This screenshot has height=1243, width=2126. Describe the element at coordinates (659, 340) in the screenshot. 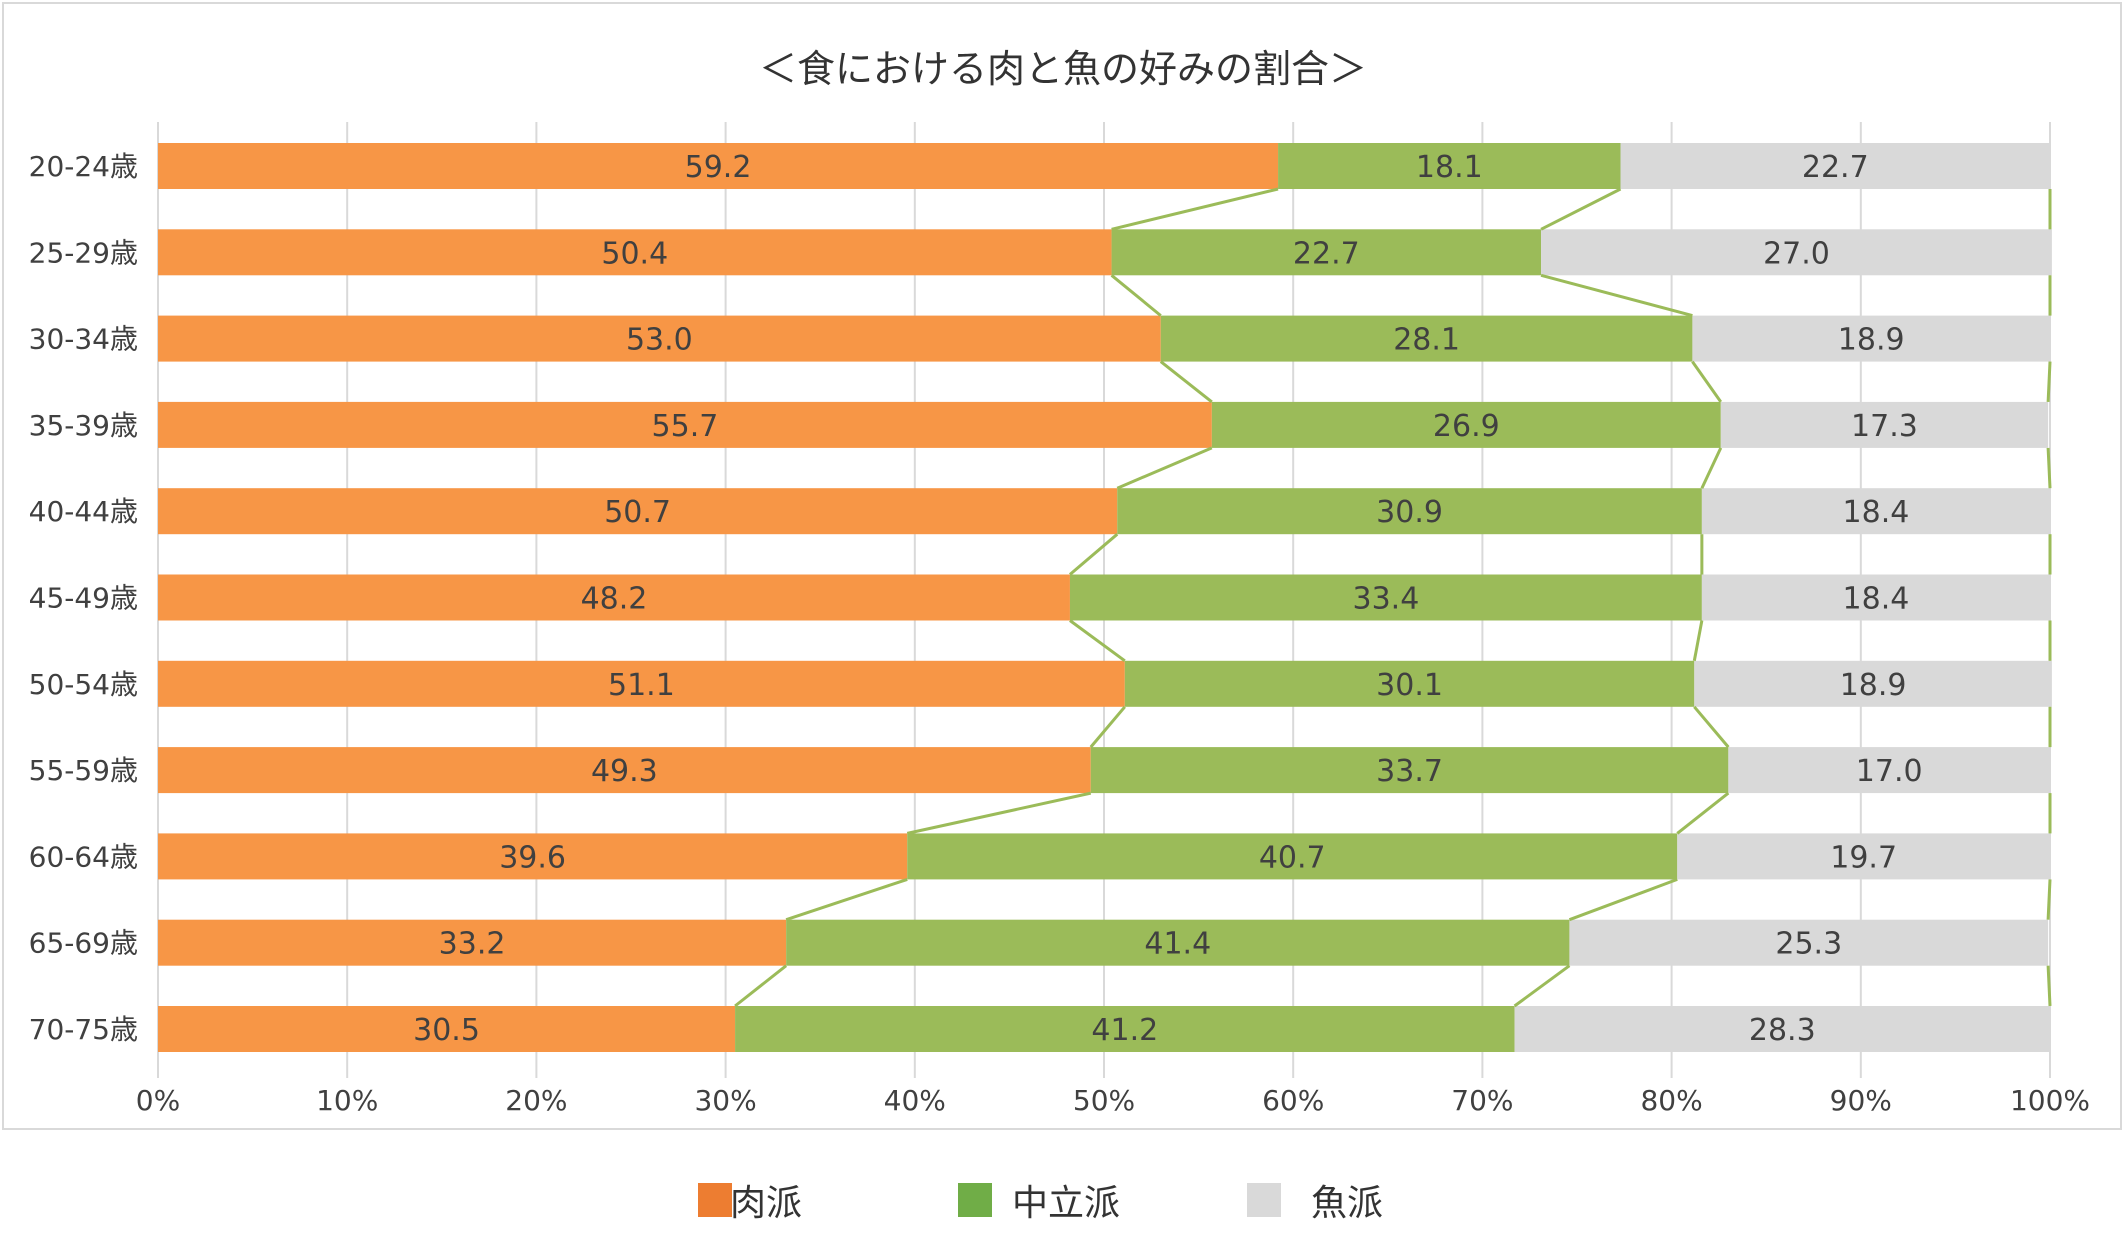

I see `data-label: 53.0` at that location.